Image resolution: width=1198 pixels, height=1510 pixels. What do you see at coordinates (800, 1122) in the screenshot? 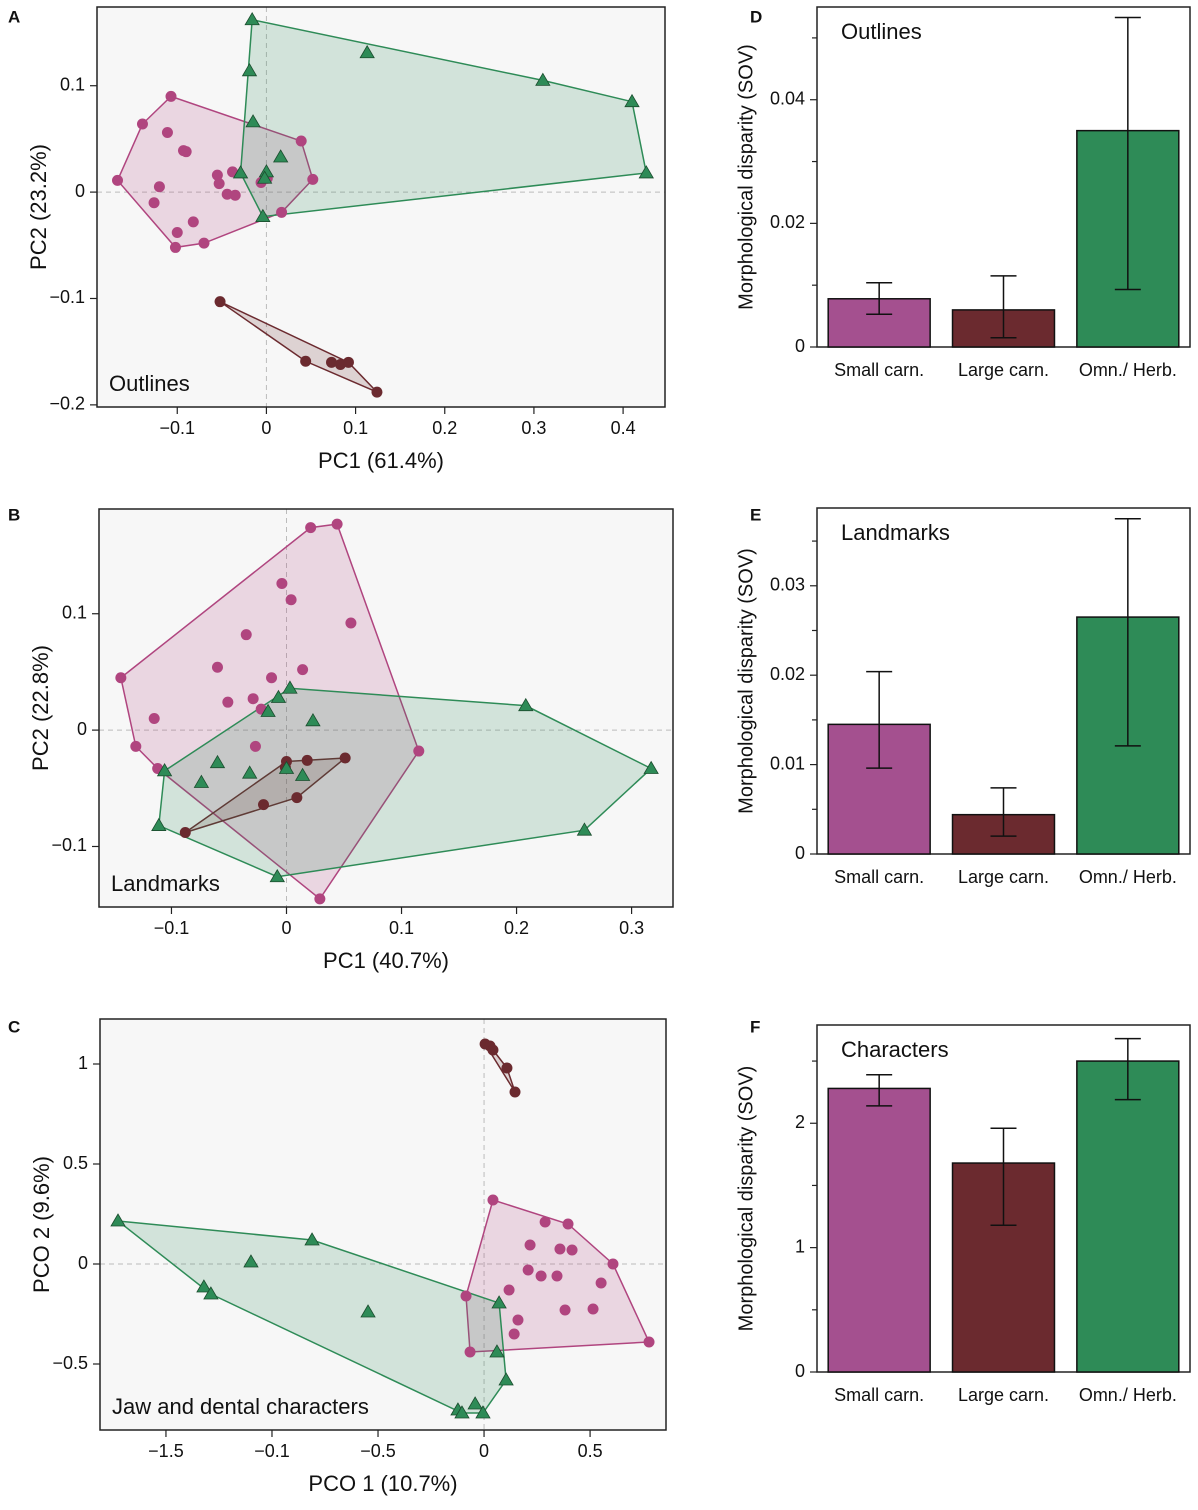
I see `y-tick-label: 2` at bounding box center [800, 1122].